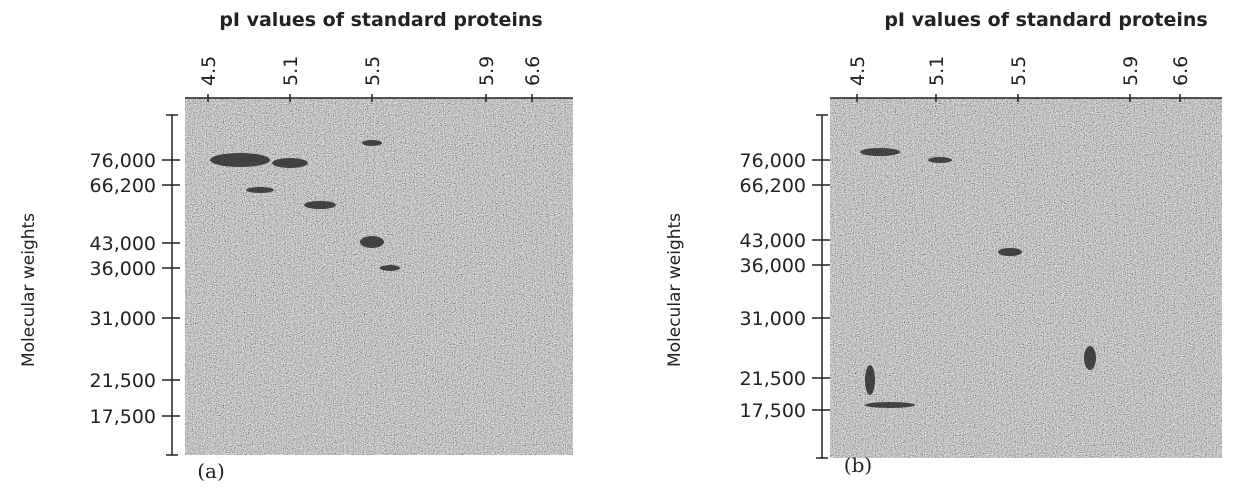 Image resolution: width=1259 pixels, height=493 pixels. Describe the element at coordinates (211, 471) in the screenshot. I see `panel-label: (a)` at that location.